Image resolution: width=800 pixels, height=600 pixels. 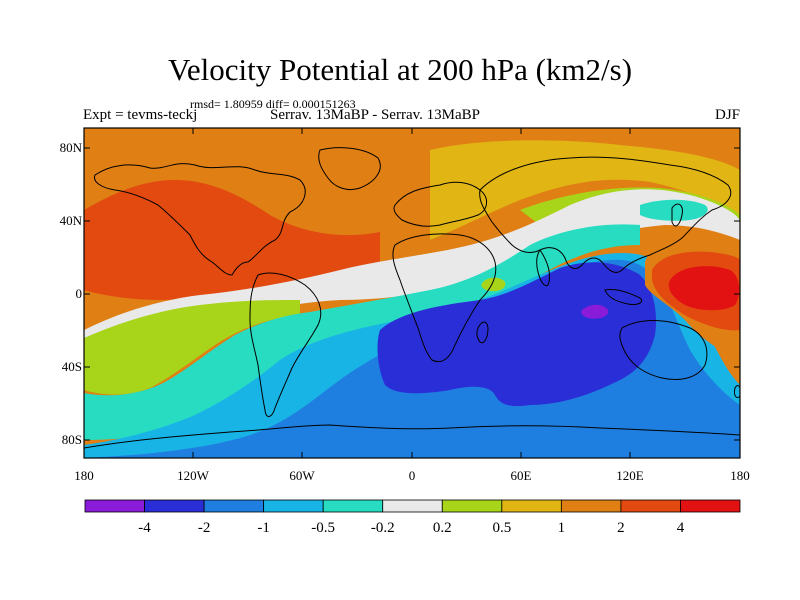 I want to click on contour-band-neg0.5-to-neg0.2-northpacific, so click(x=674, y=210).